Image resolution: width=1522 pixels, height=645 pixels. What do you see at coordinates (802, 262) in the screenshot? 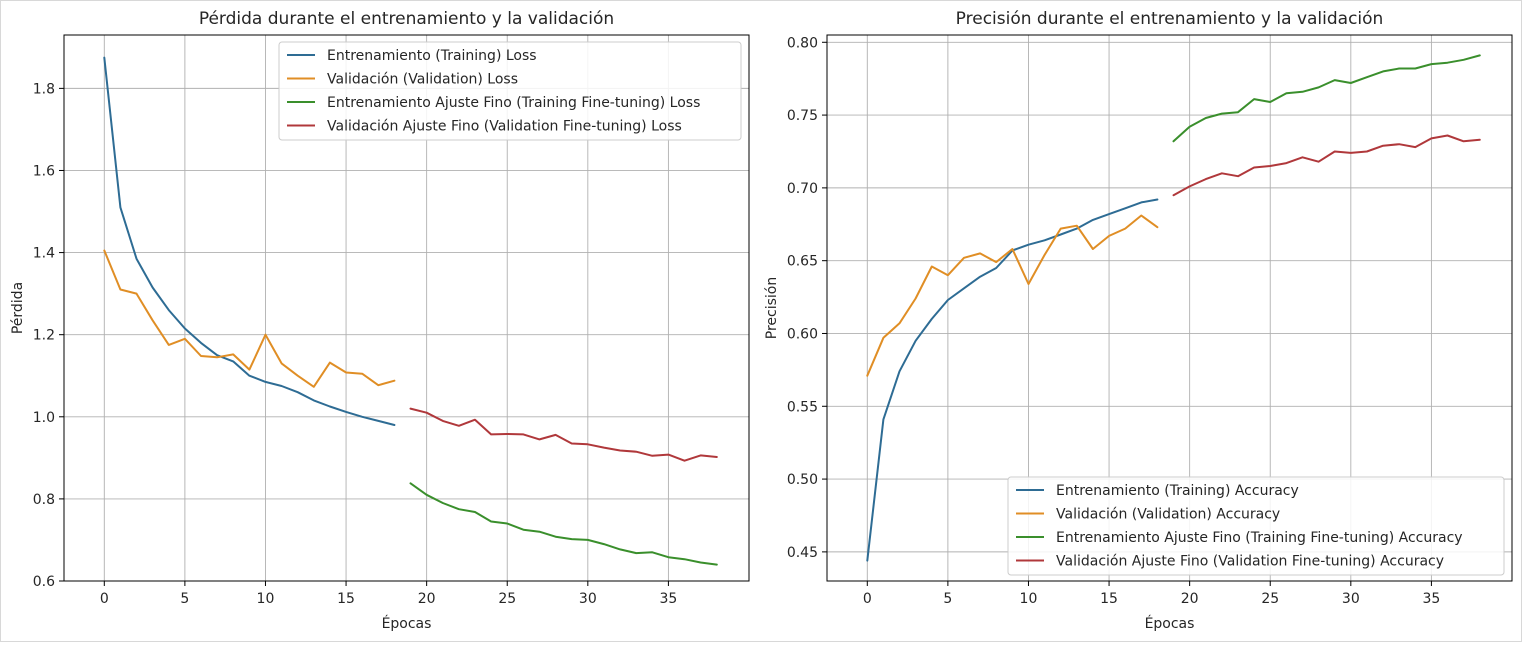
I see `y-tick-label: 0.65` at bounding box center [802, 262].